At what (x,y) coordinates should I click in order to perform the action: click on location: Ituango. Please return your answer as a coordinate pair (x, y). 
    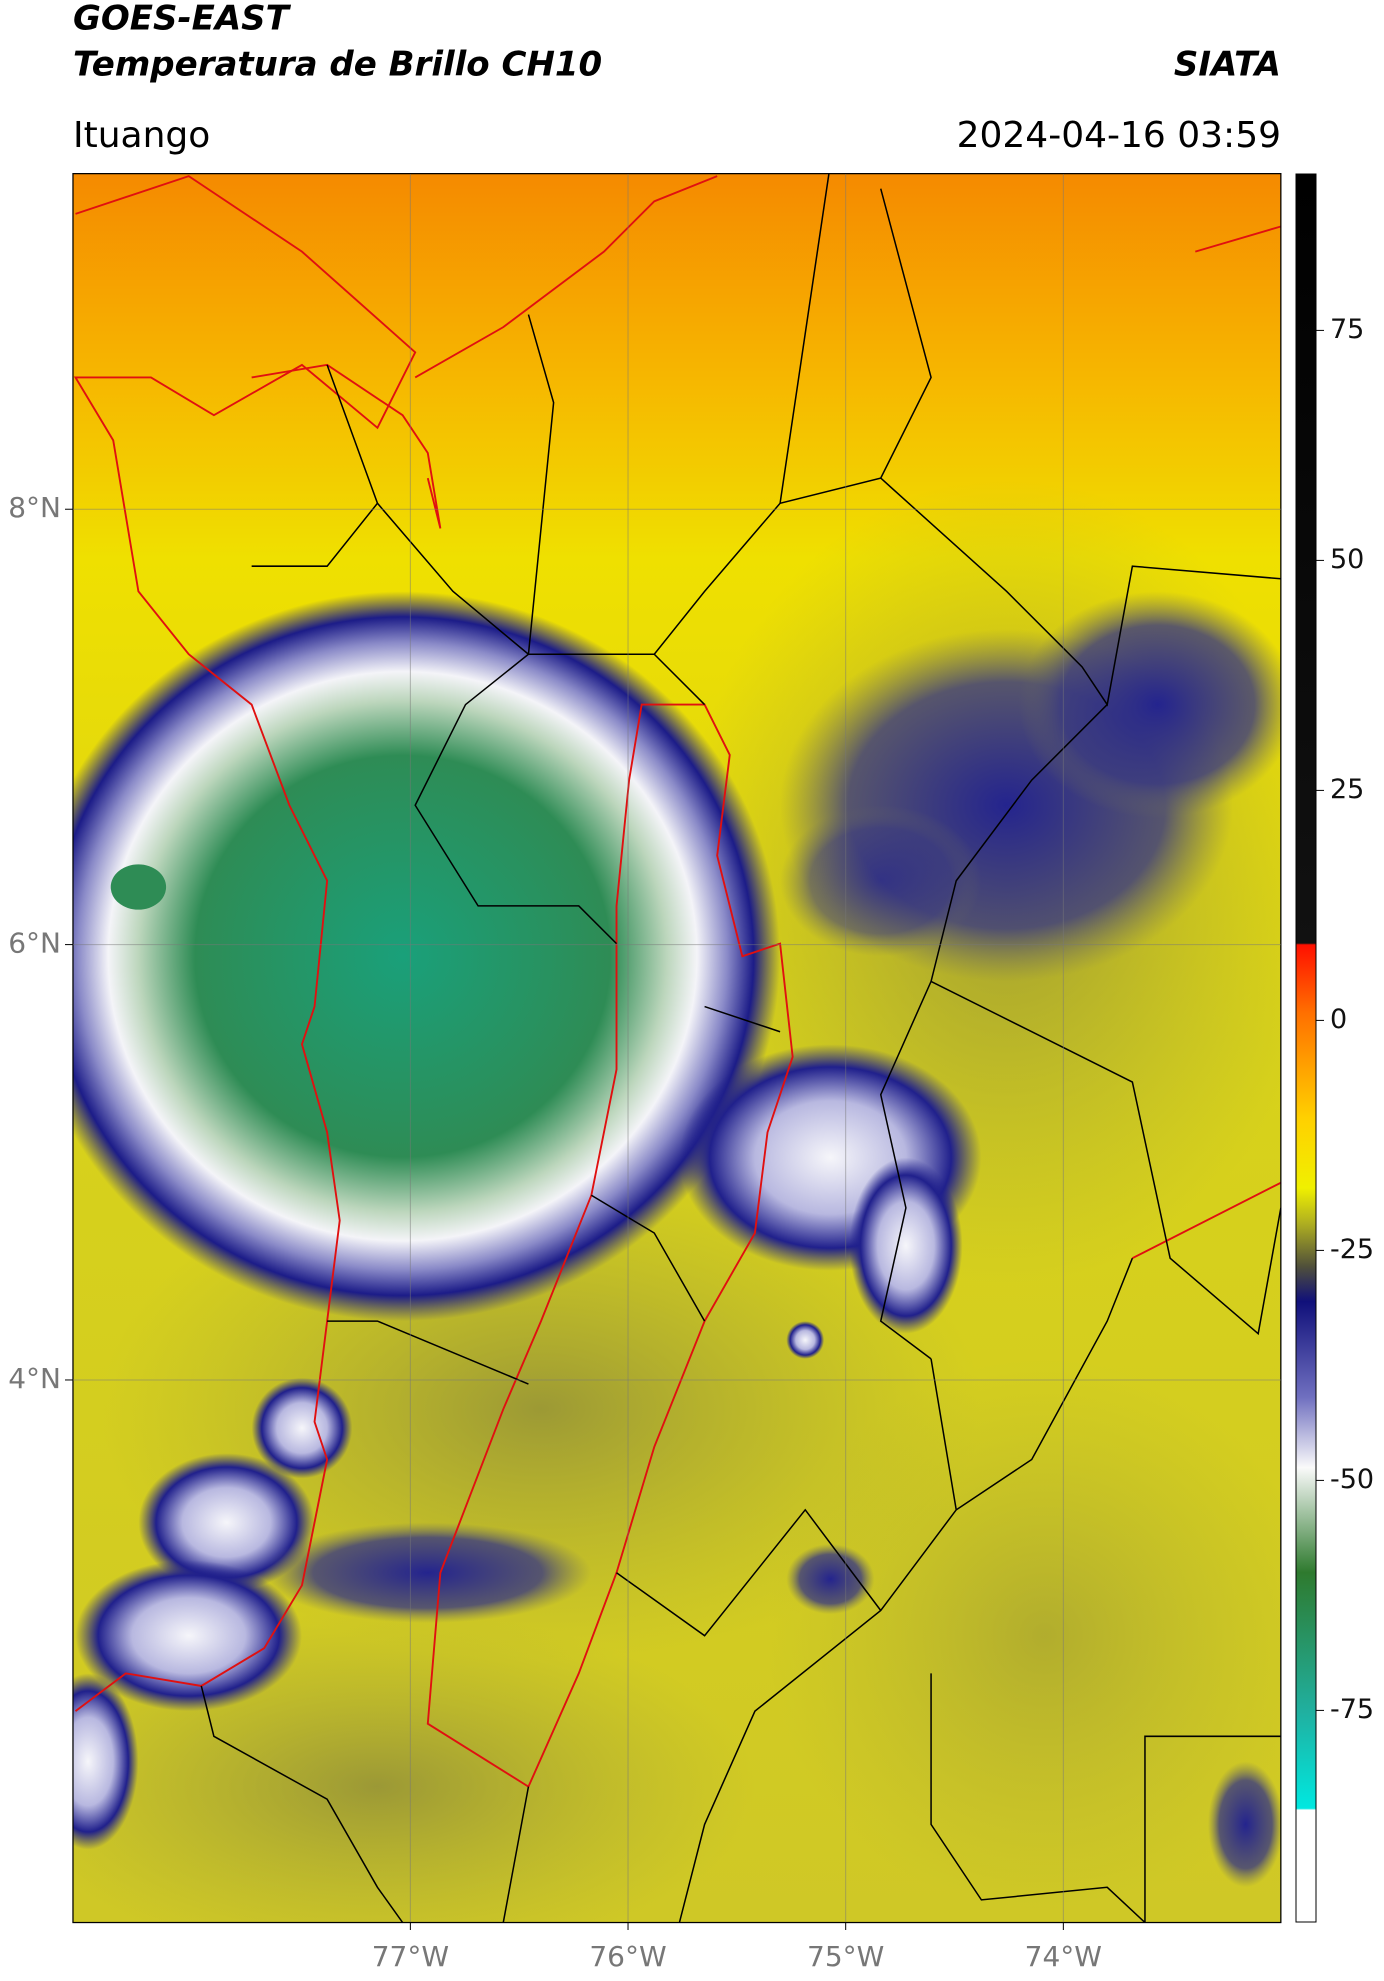
    Looking at the image, I should click on (141, 135).